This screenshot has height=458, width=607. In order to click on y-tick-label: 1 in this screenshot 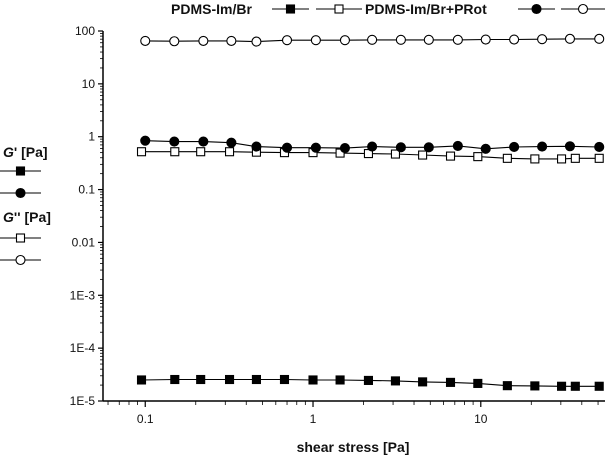, I will do `click(91, 137)`.